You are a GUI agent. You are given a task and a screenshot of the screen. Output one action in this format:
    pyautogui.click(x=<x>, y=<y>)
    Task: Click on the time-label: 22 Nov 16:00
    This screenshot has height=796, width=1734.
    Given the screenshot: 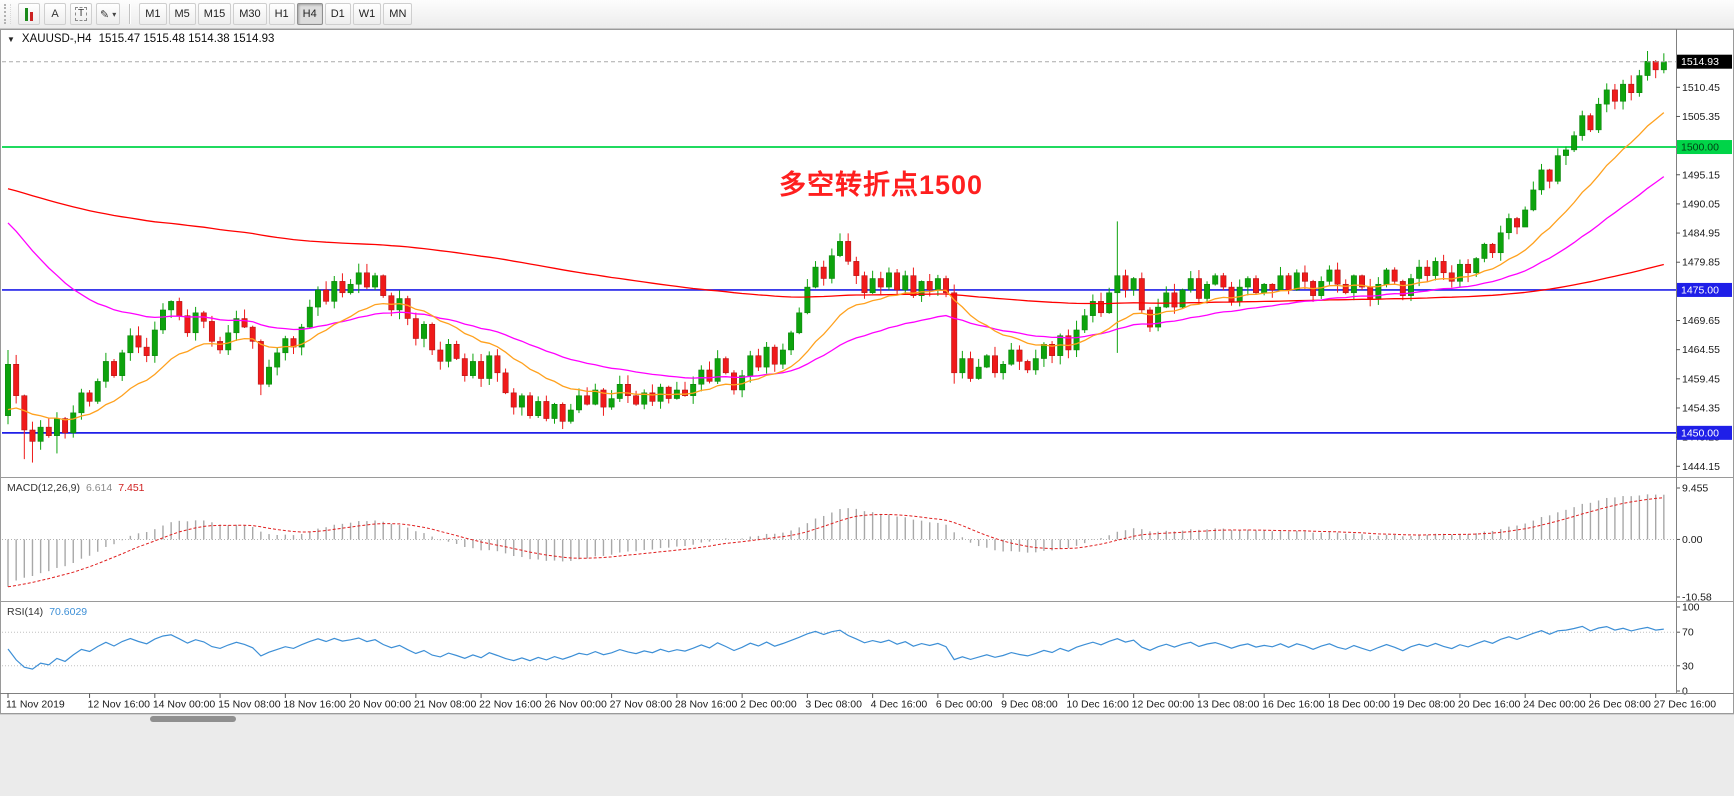 What is the action you would take?
    pyautogui.click(x=510, y=705)
    